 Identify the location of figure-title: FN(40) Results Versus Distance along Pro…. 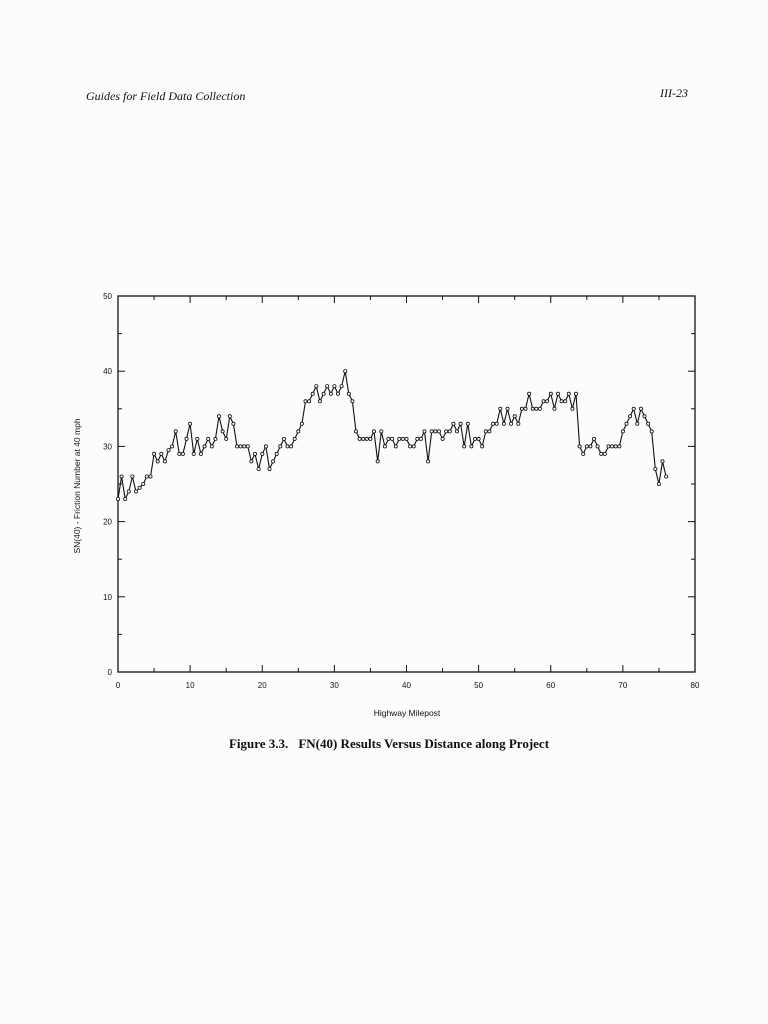
(424, 743).